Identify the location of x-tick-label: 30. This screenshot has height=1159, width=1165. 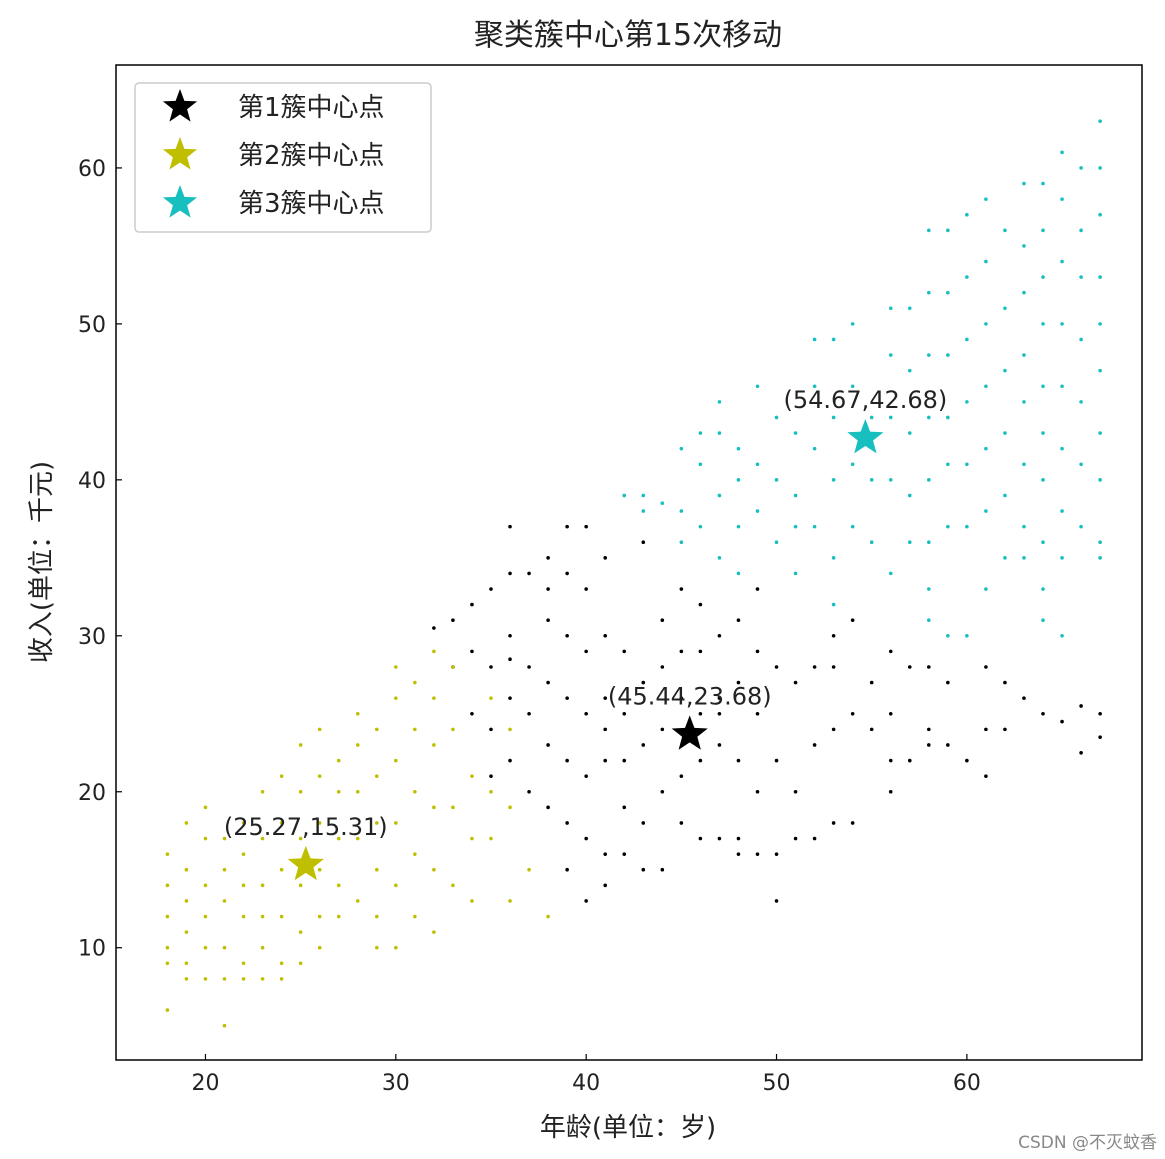
(396, 1083).